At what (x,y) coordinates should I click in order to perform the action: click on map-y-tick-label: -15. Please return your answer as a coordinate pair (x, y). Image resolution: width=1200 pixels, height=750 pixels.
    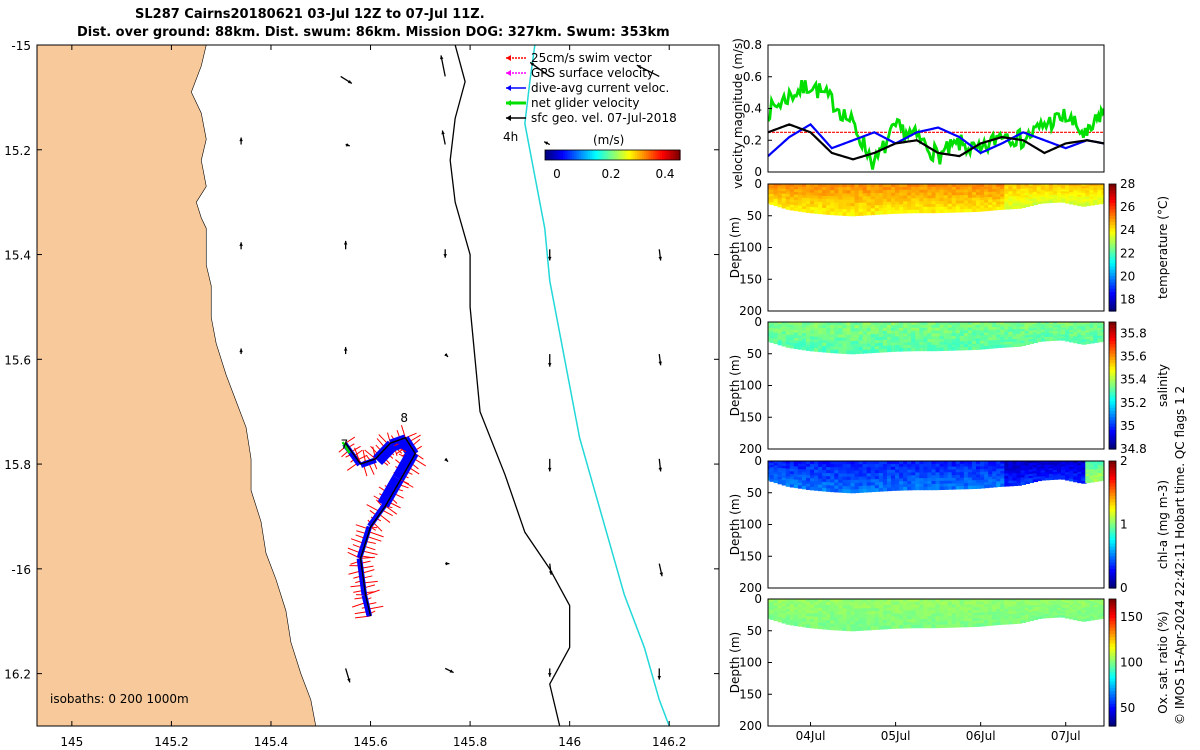
    Looking at the image, I should click on (21, 46).